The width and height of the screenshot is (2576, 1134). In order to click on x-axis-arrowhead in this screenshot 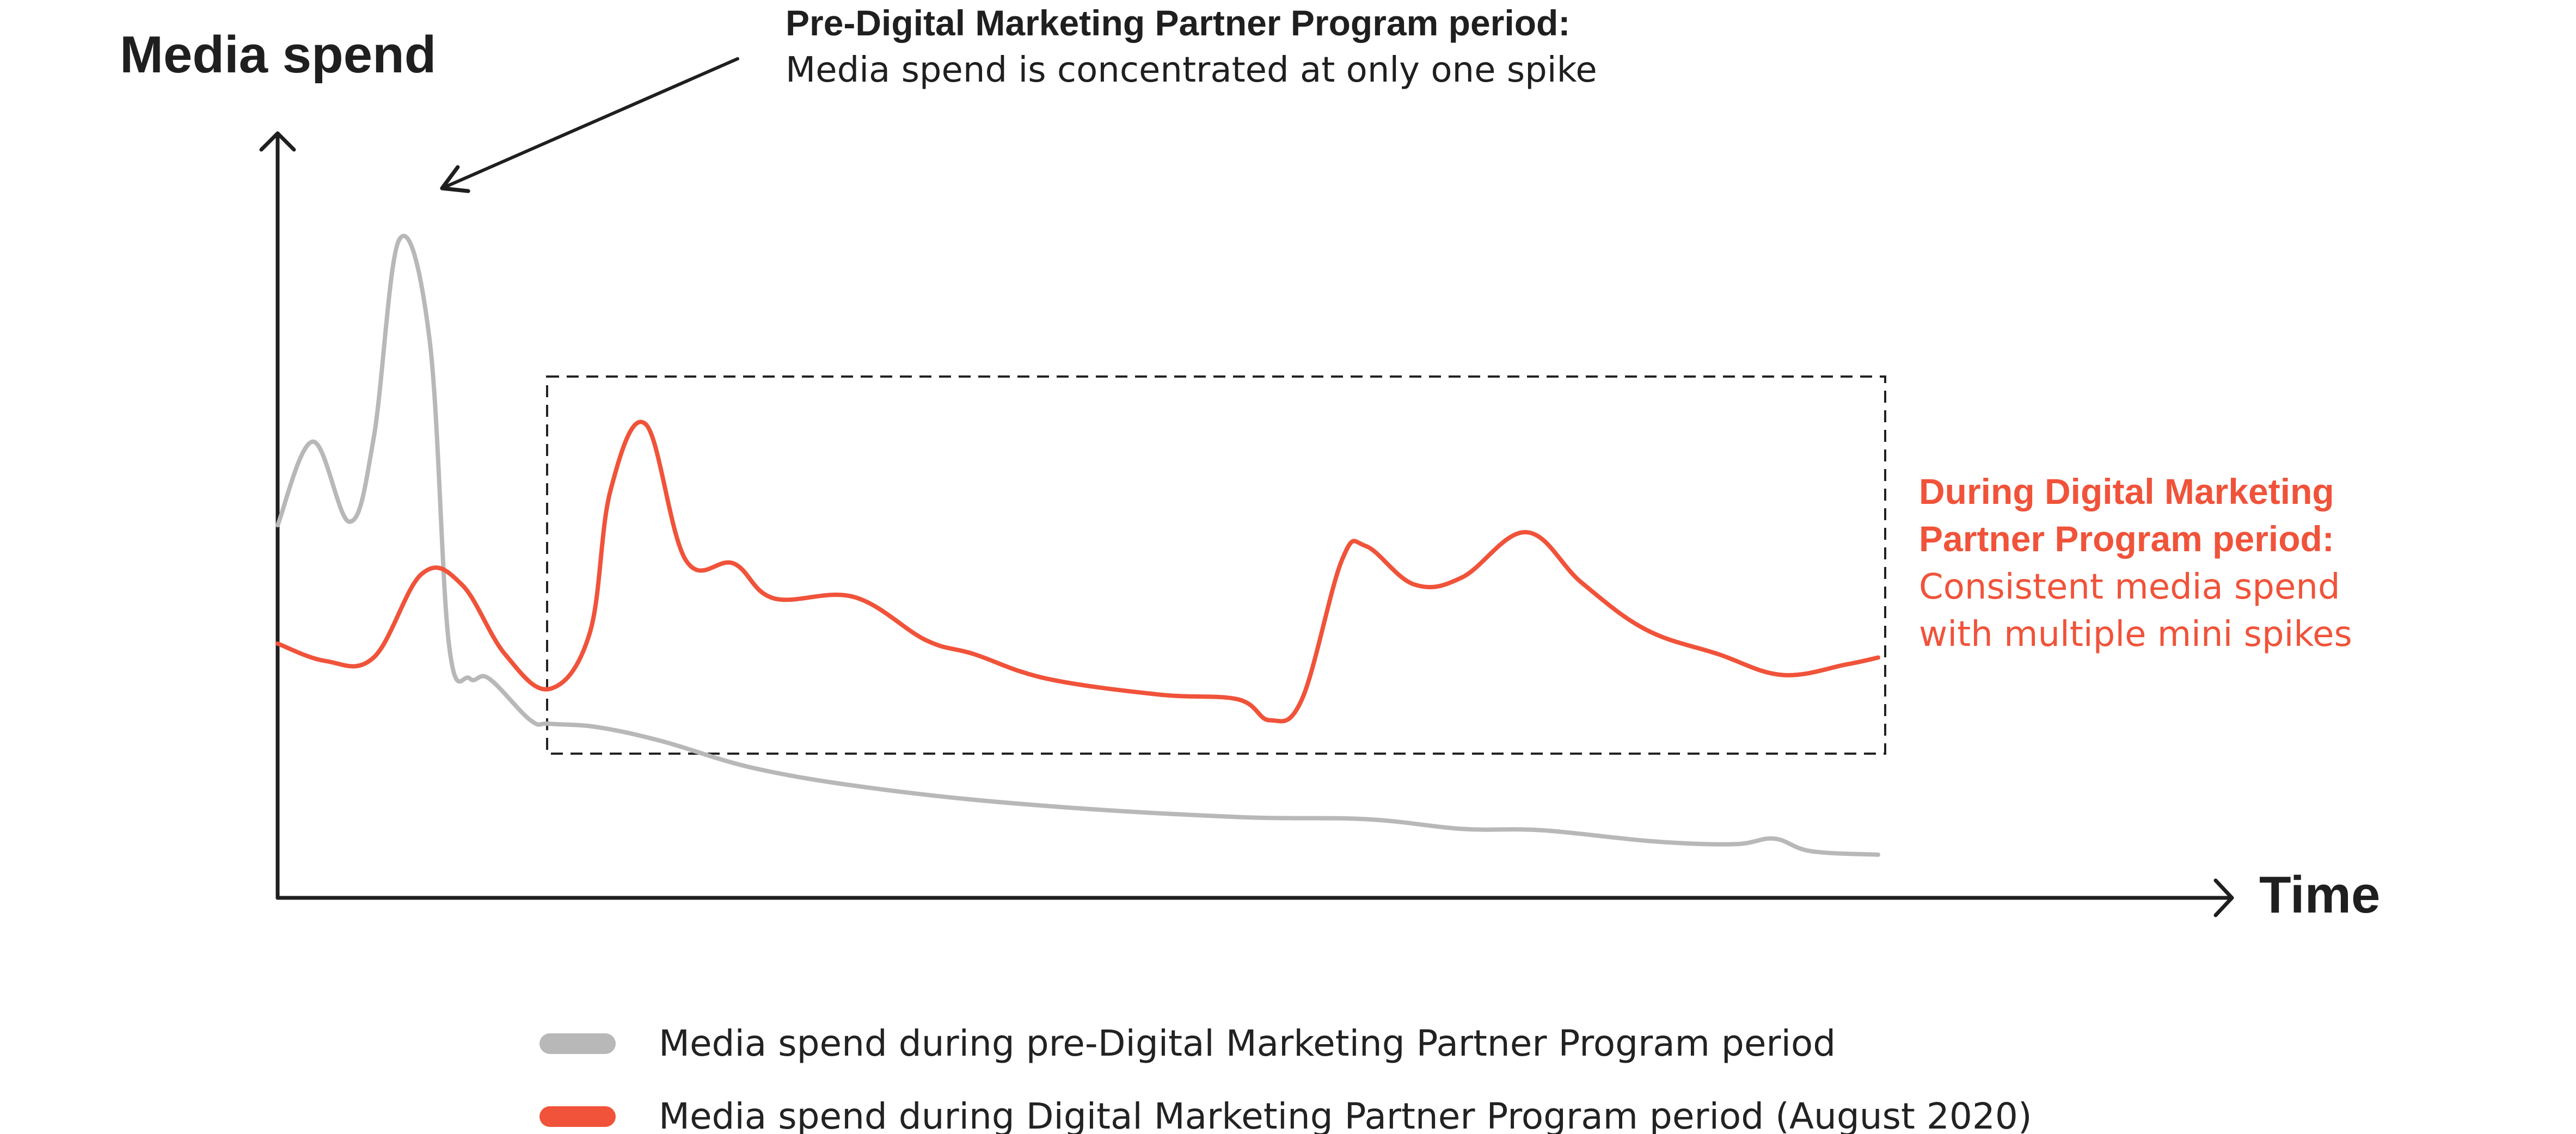, I will do `click(2223, 897)`.